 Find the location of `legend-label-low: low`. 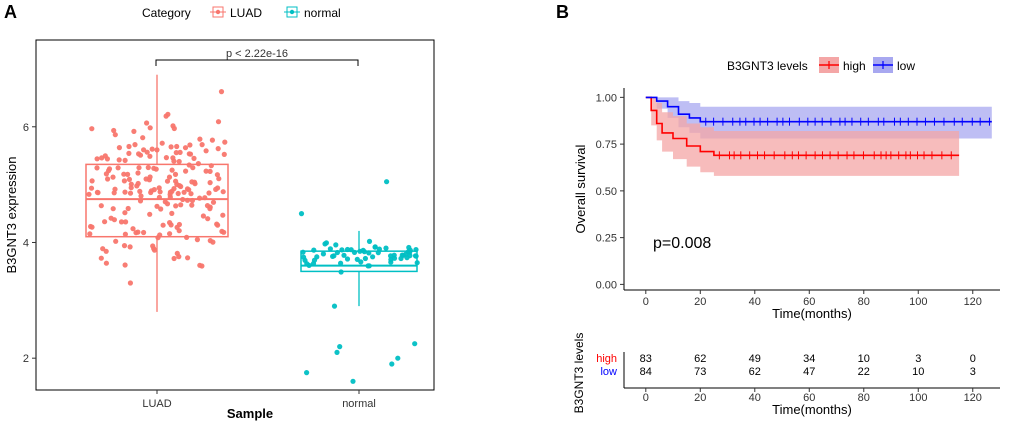

legend-label-low: low is located at coordinates (906, 66).